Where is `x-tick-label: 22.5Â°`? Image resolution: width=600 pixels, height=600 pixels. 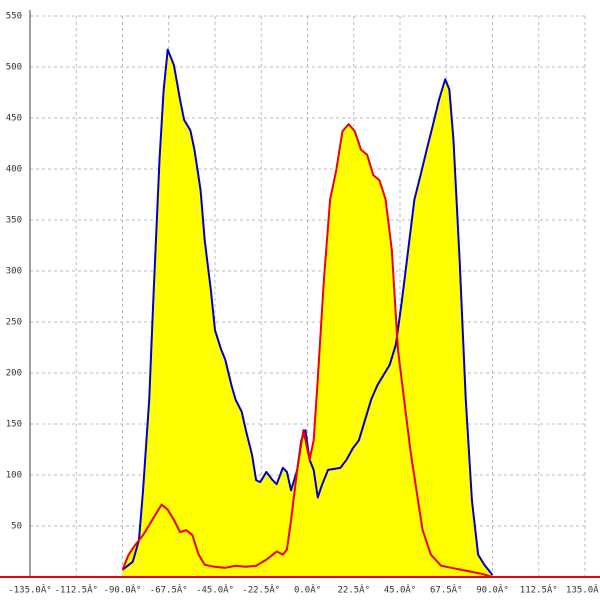 x-tick-label: 22.5Â° is located at coordinates (353, 590).